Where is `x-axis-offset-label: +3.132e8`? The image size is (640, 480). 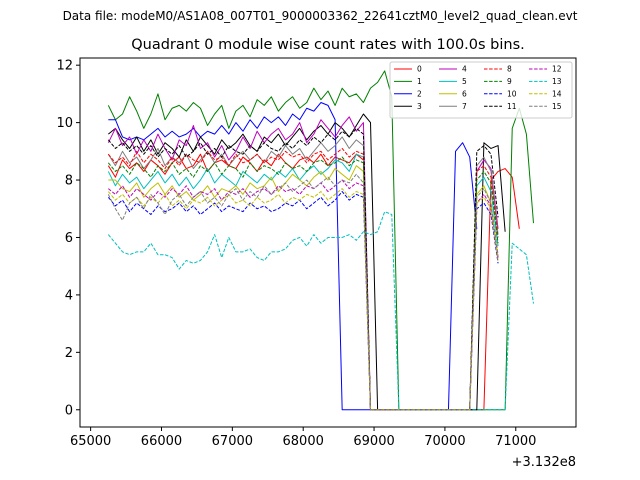
x-axis-offset-label: +3.132e8 is located at coordinates (544, 462).